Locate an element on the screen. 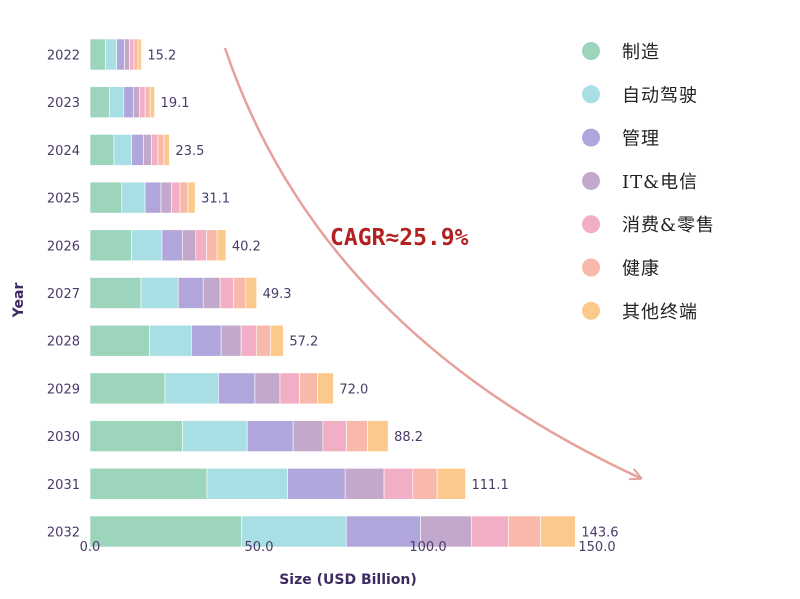 This screenshot has width=800, height=599. legend-label-2: 自动驾驶 is located at coordinates (660, 95).